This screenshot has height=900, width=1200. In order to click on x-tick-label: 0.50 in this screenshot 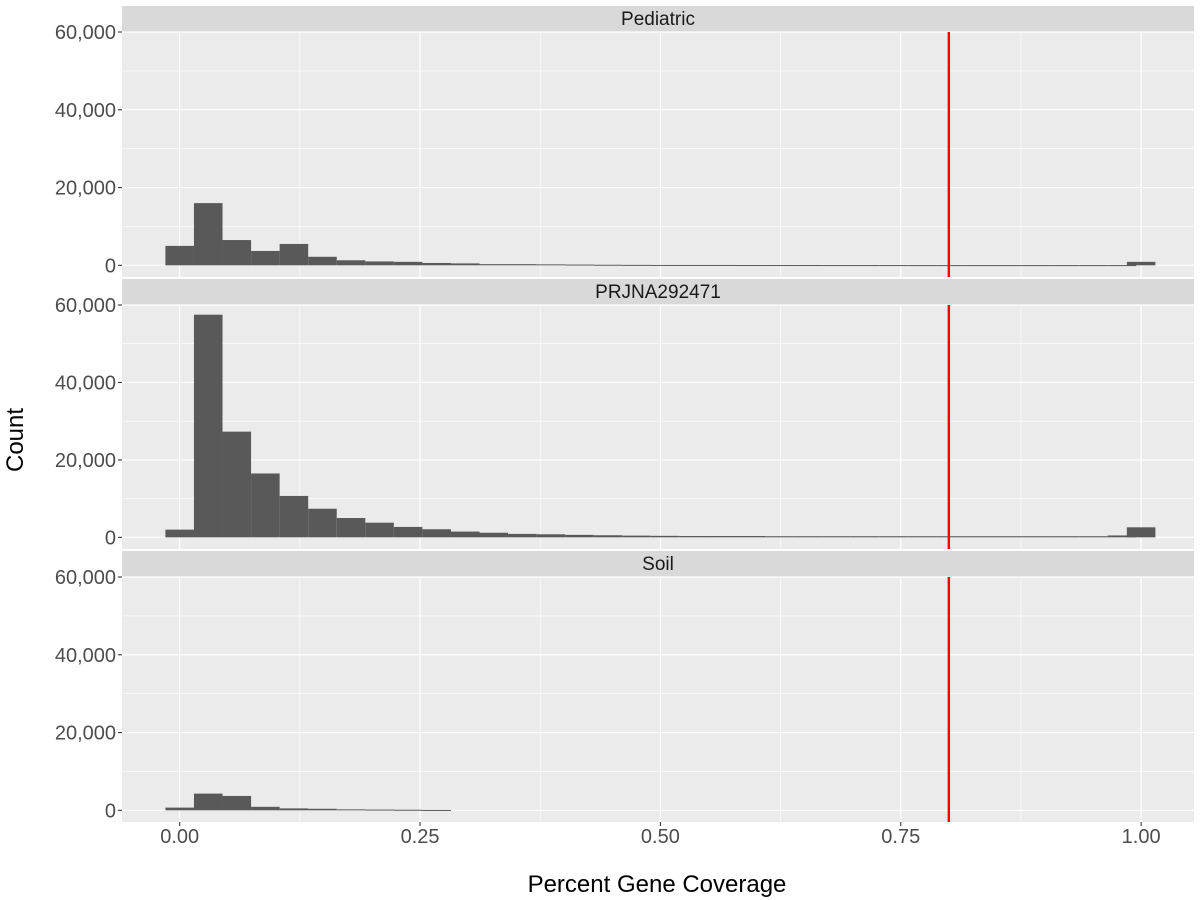, I will do `click(660, 837)`.